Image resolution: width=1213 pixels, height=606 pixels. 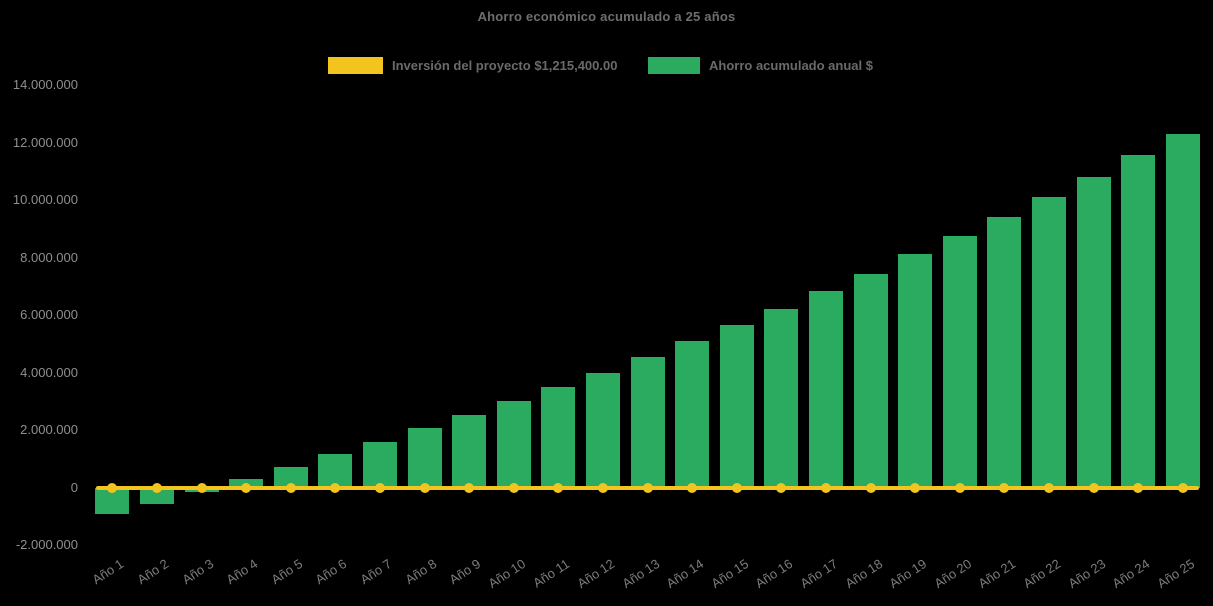 What do you see at coordinates (791, 65) in the screenshot?
I see `legend-label-savings: Ahorro acumulado anual $` at bounding box center [791, 65].